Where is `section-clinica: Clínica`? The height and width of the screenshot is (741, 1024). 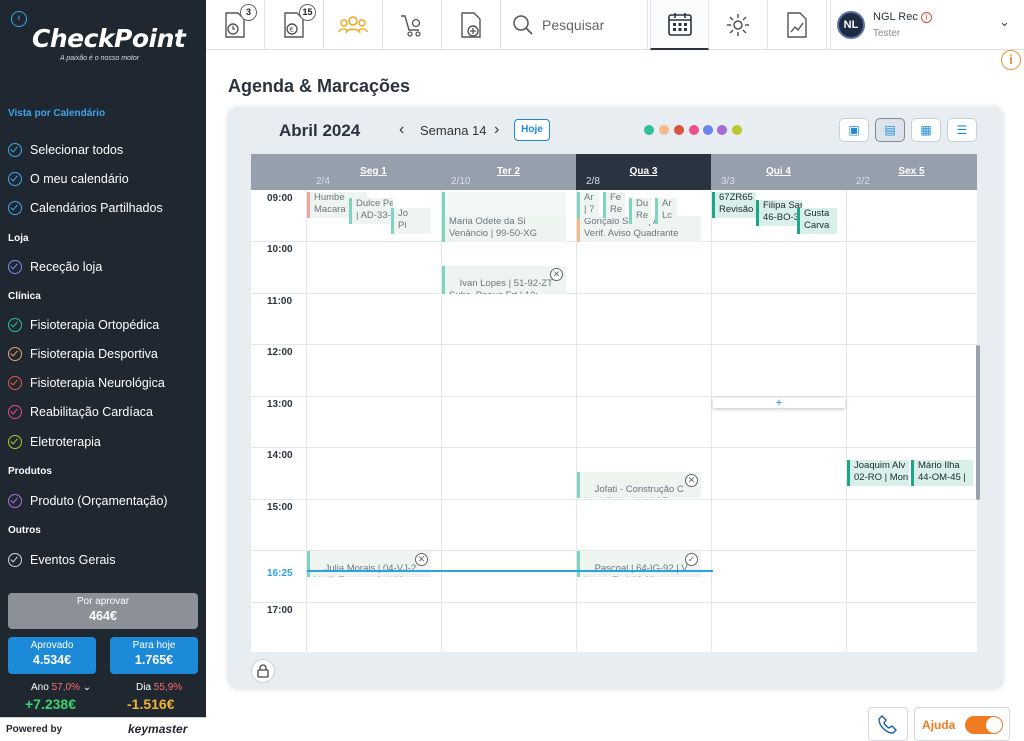 section-clinica: Clínica is located at coordinates (24, 296).